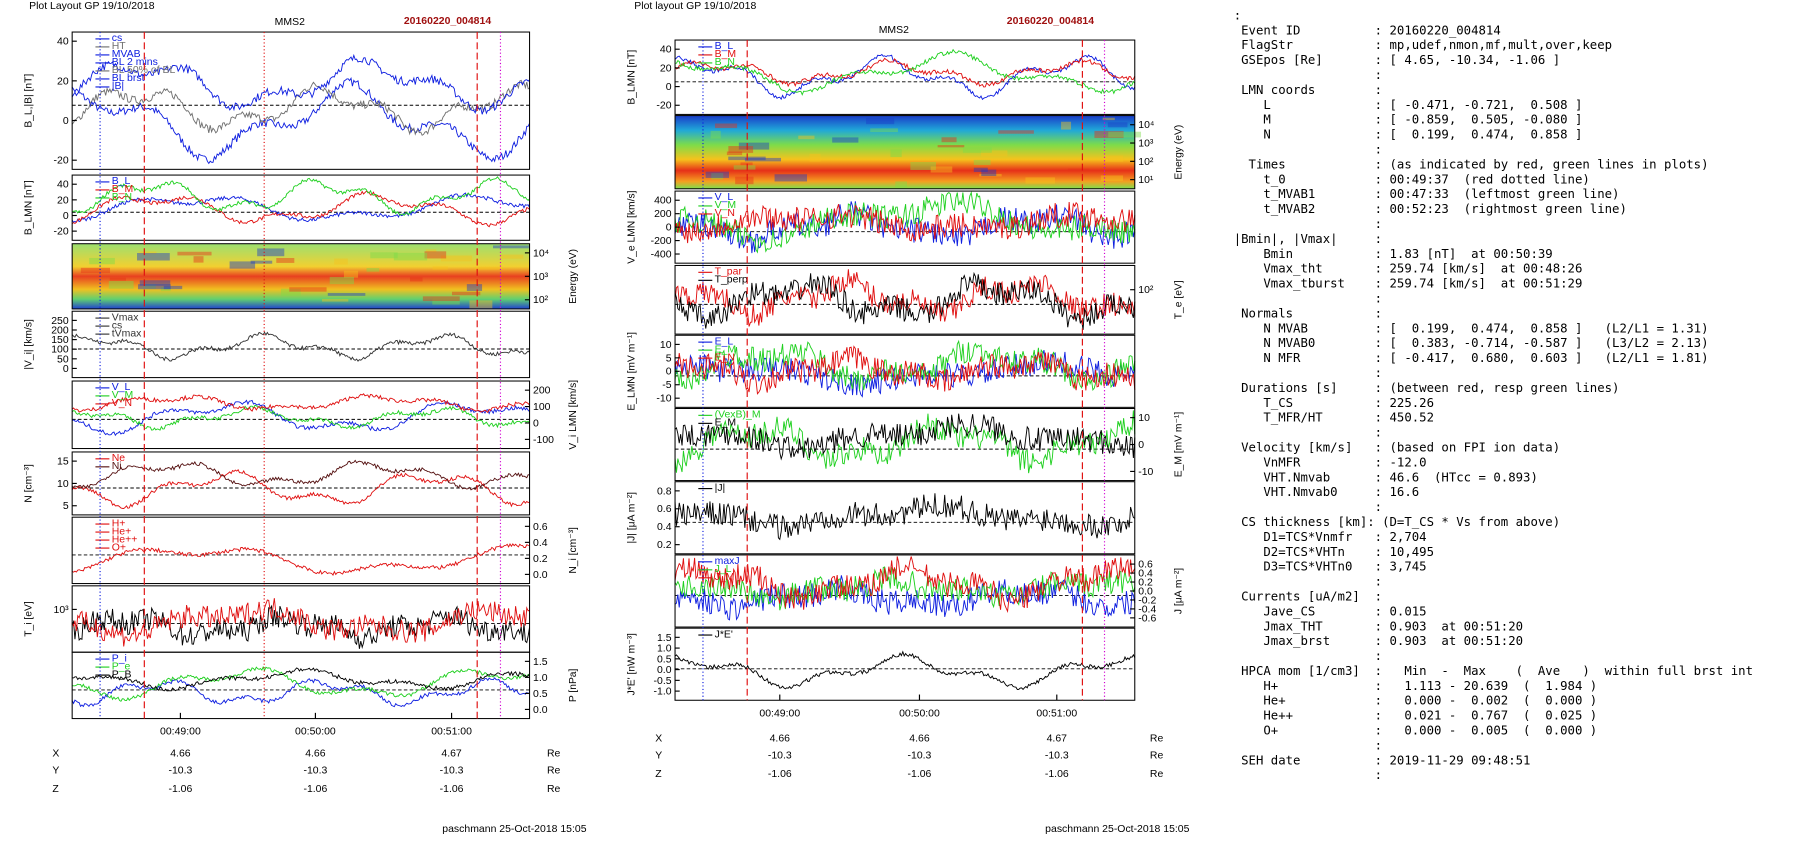 Image resolution: width=1804 pixels, height=841 pixels. I want to click on y-tick-label: 10¹, so click(1146, 180).